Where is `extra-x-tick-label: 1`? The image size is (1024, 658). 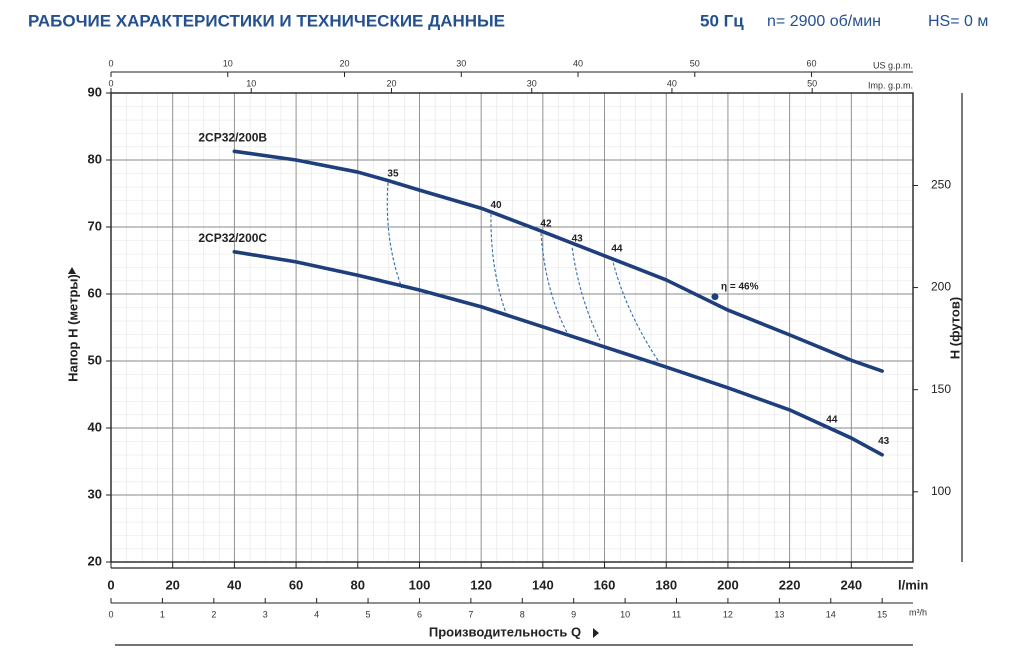
extra-x-tick-label: 1 is located at coordinates (162, 614).